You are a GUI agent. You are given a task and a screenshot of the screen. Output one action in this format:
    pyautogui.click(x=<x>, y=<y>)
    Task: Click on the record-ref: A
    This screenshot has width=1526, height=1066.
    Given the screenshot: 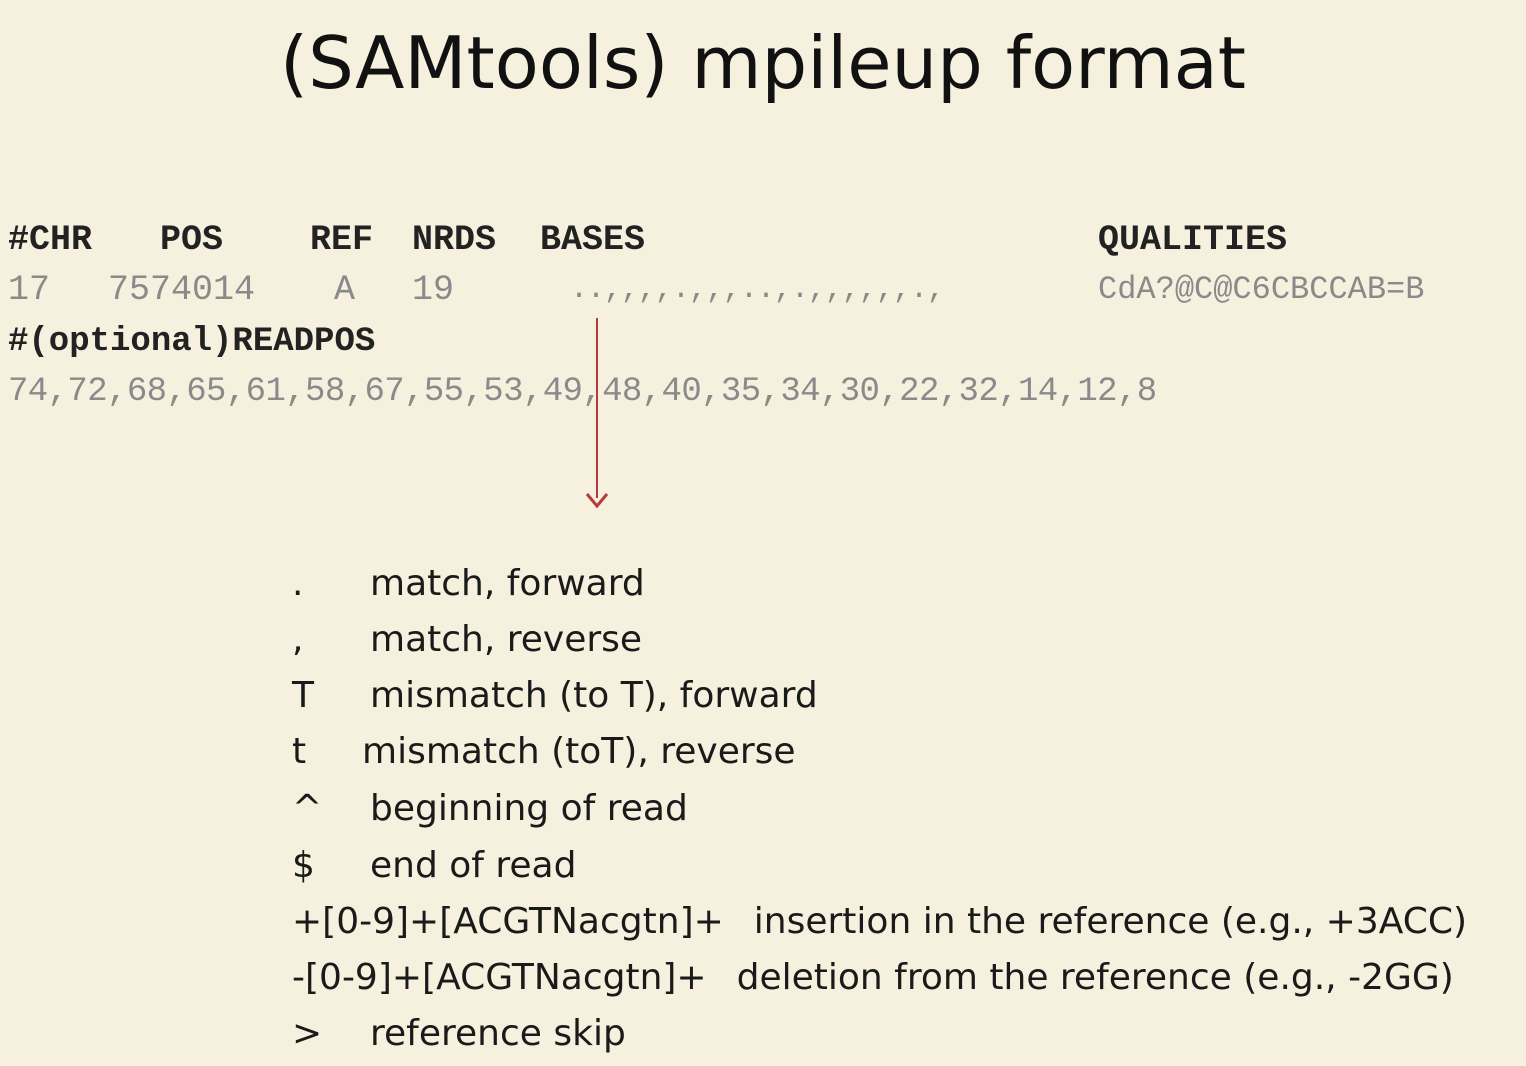 What is the action you would take?
    pyautogui.click(x=345, y=290)
    